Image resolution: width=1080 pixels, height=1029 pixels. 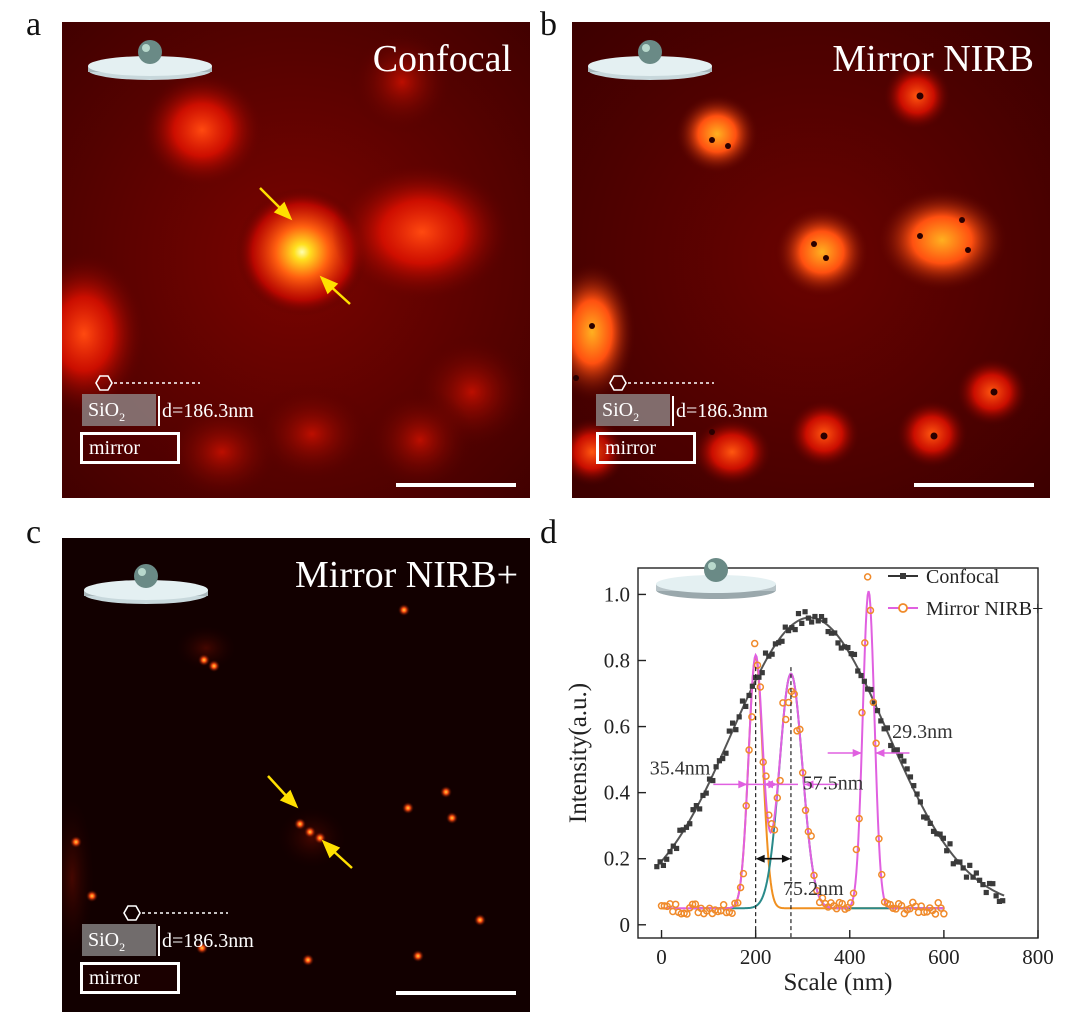 I want to click on legend-label-nirb: Mirror NIRB+, so click(x=984, y=609).